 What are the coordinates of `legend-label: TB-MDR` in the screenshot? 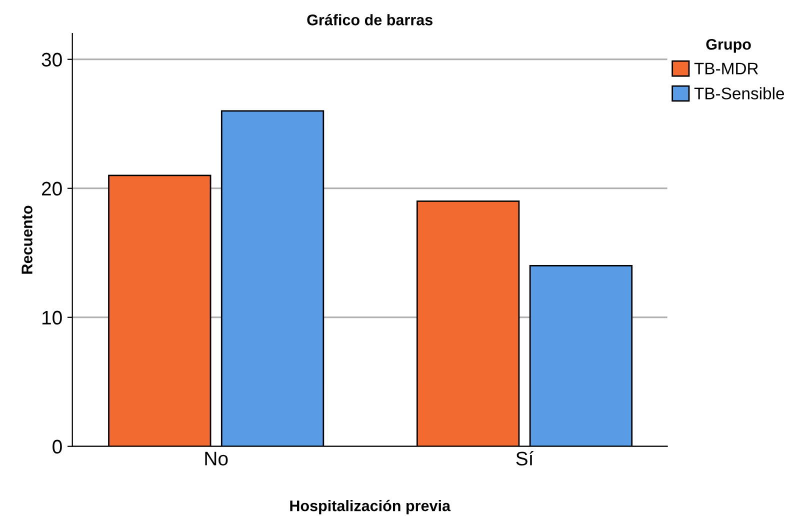 It's located at (726, 68).